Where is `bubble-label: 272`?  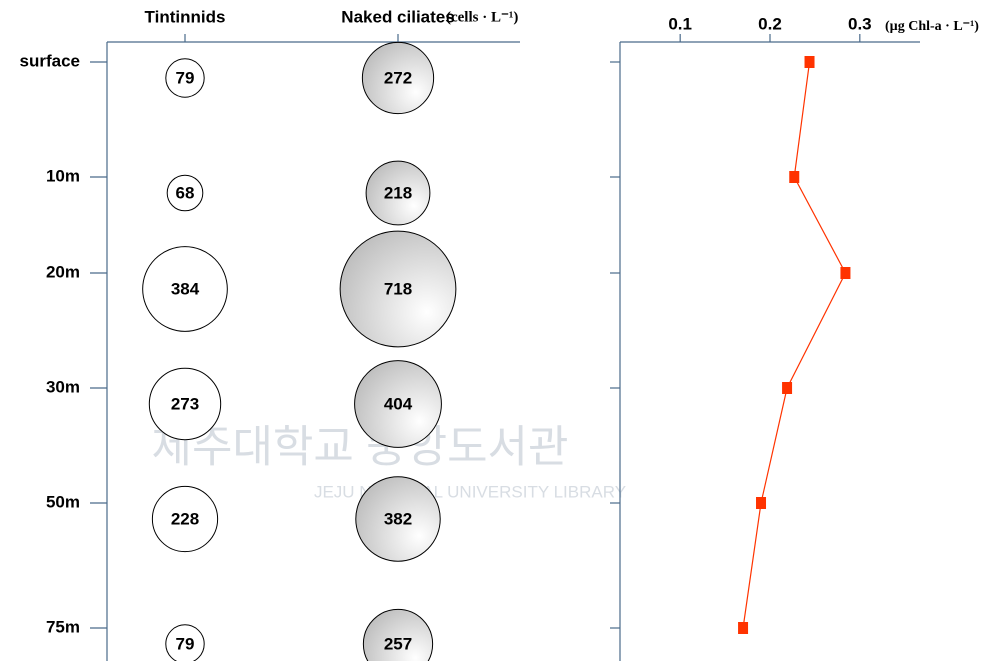 bubble-label: 272 is located at coordinates (398, 77).